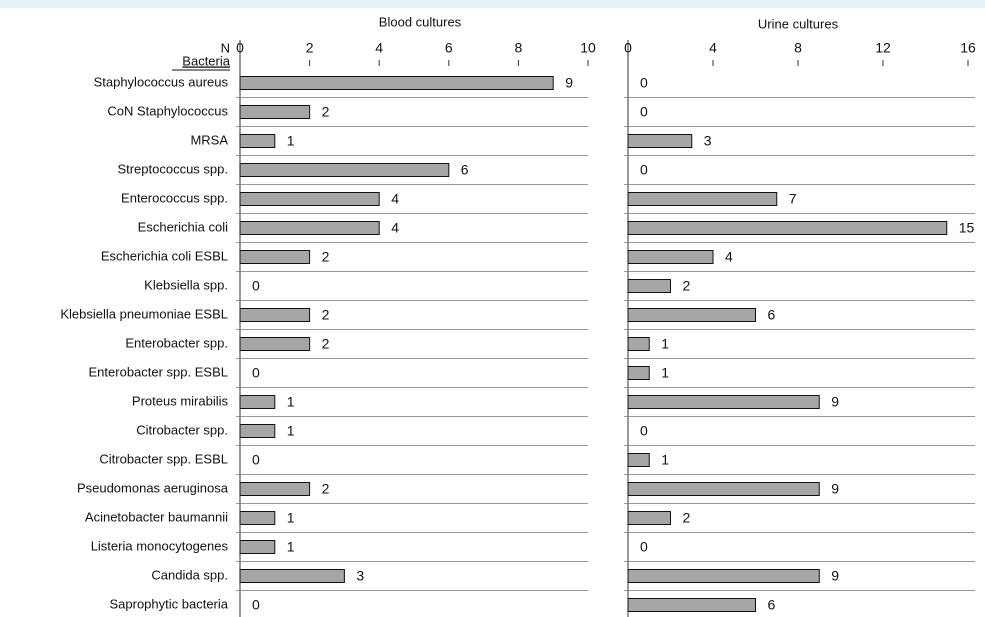 The height and width of the screenshot is (617, 985). What do you see at coordinates (206, 60) in the screenshot?
I see `y-axis-label: Bacteria` at bounding box center [206, 60].